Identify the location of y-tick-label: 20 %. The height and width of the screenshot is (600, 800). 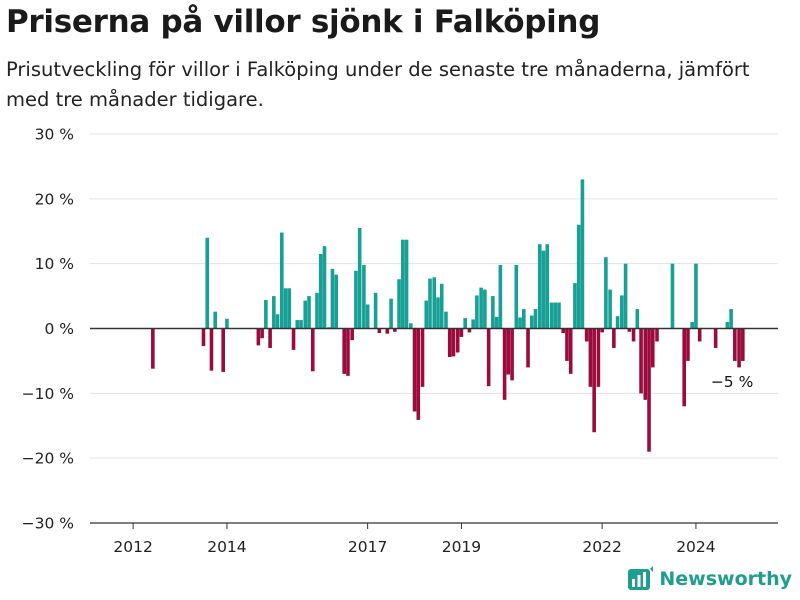
(54, 199).